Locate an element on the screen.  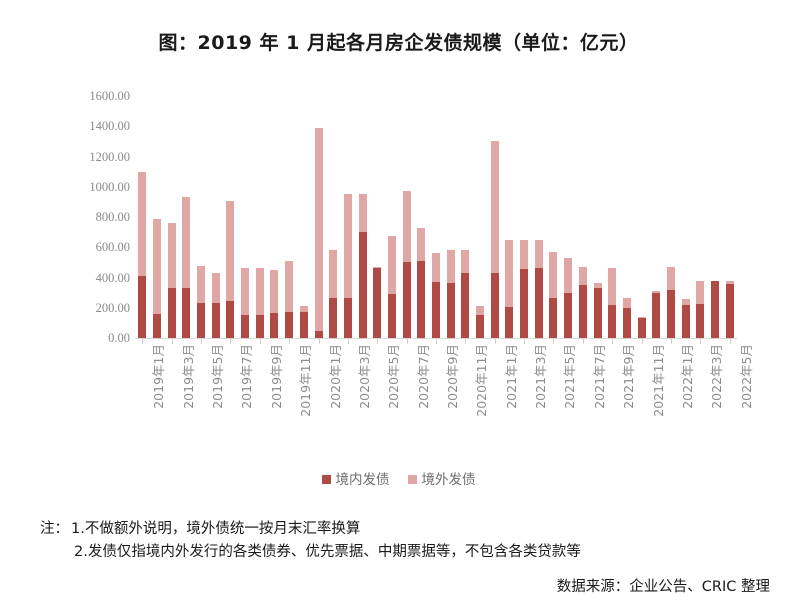
note-prefix: 注： is located at coordinates (54, 529).